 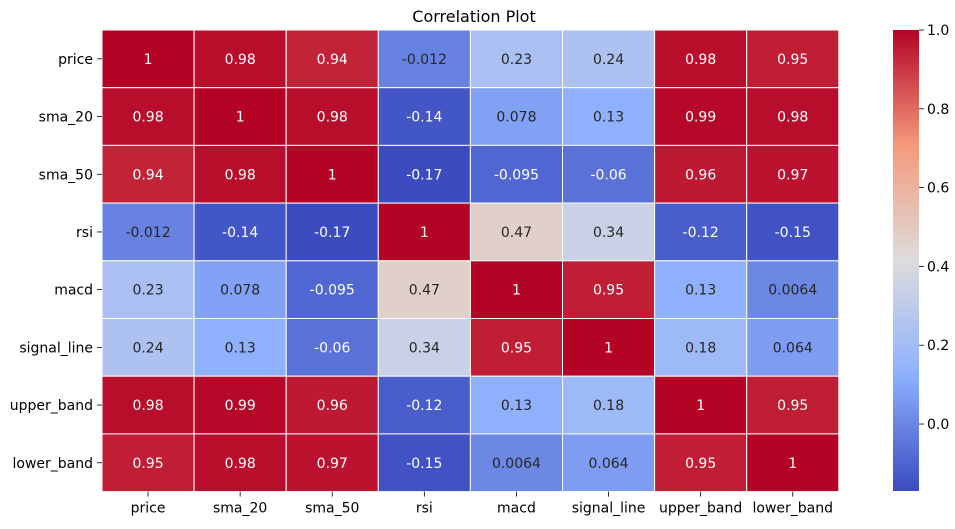 I want to click on cell-value-label: 0.47, so click(x=424, y=291).